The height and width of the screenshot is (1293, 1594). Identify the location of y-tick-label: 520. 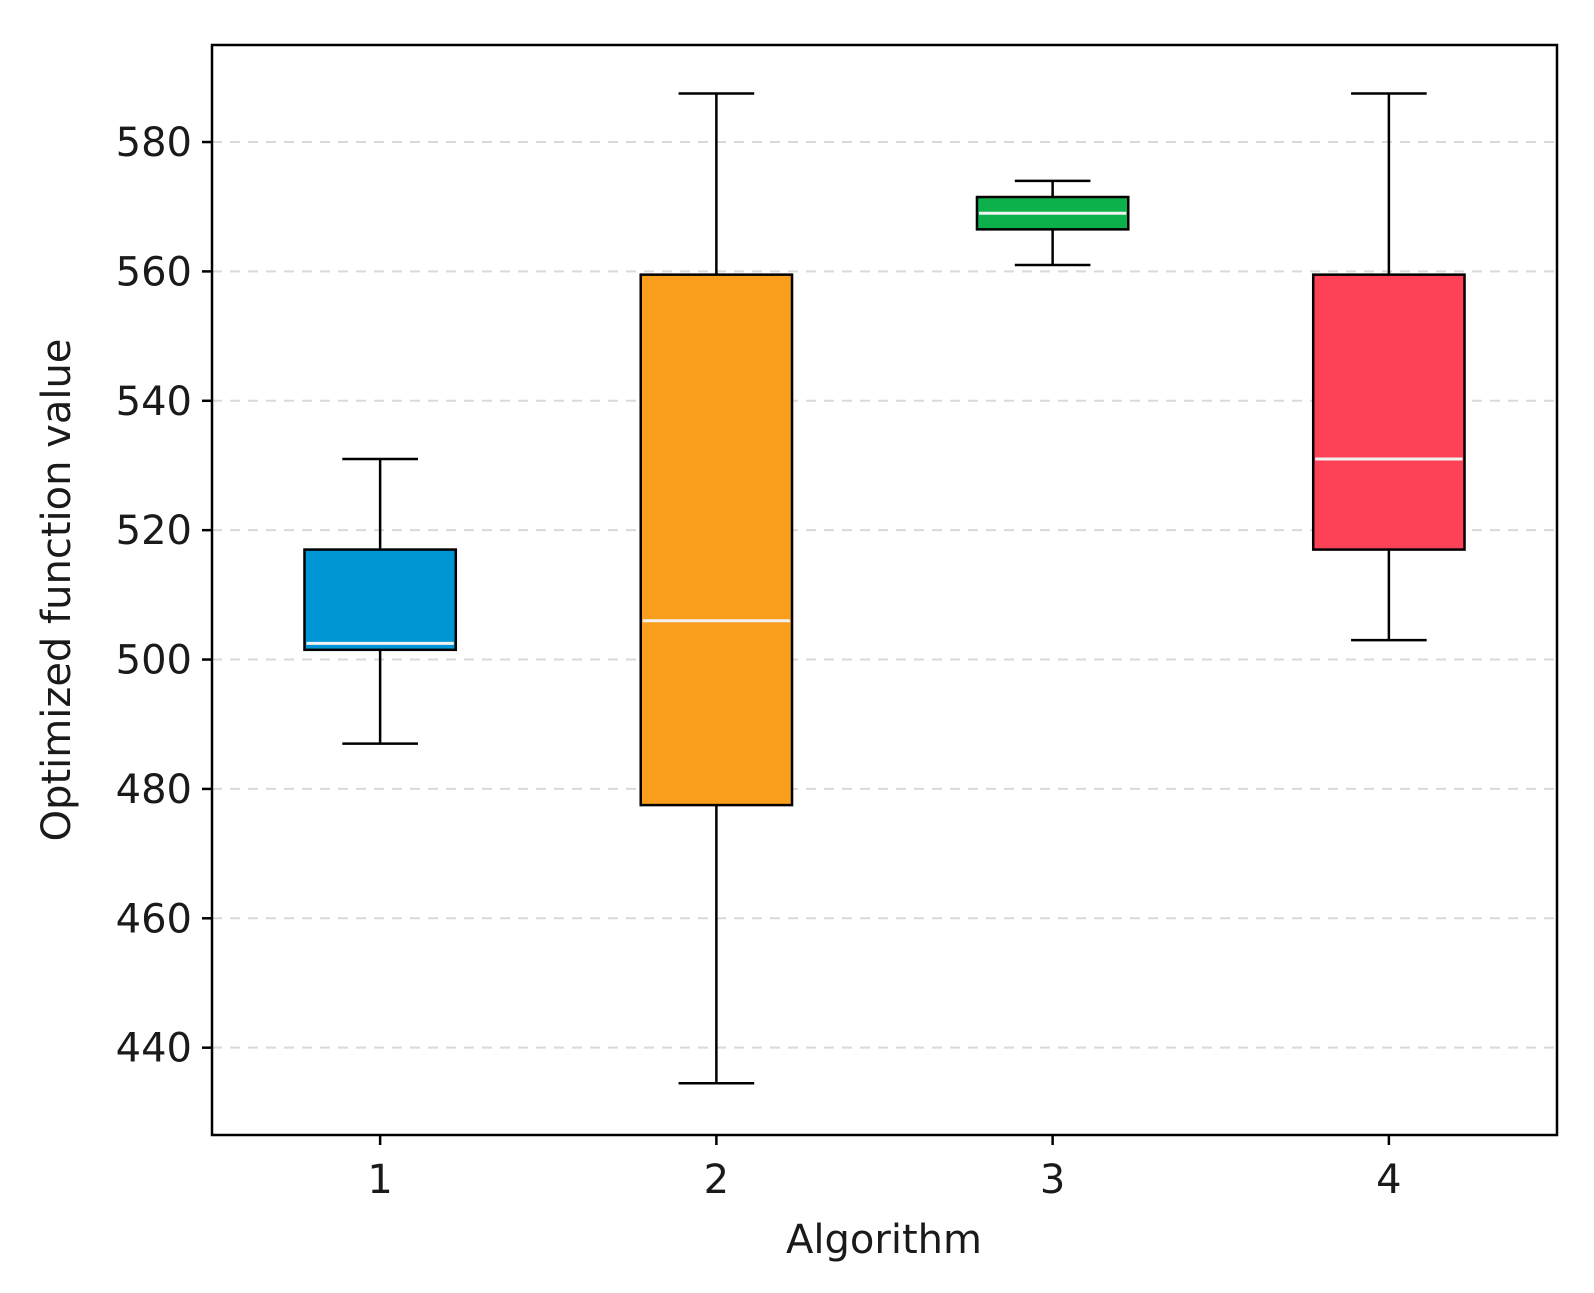
(154, 531).